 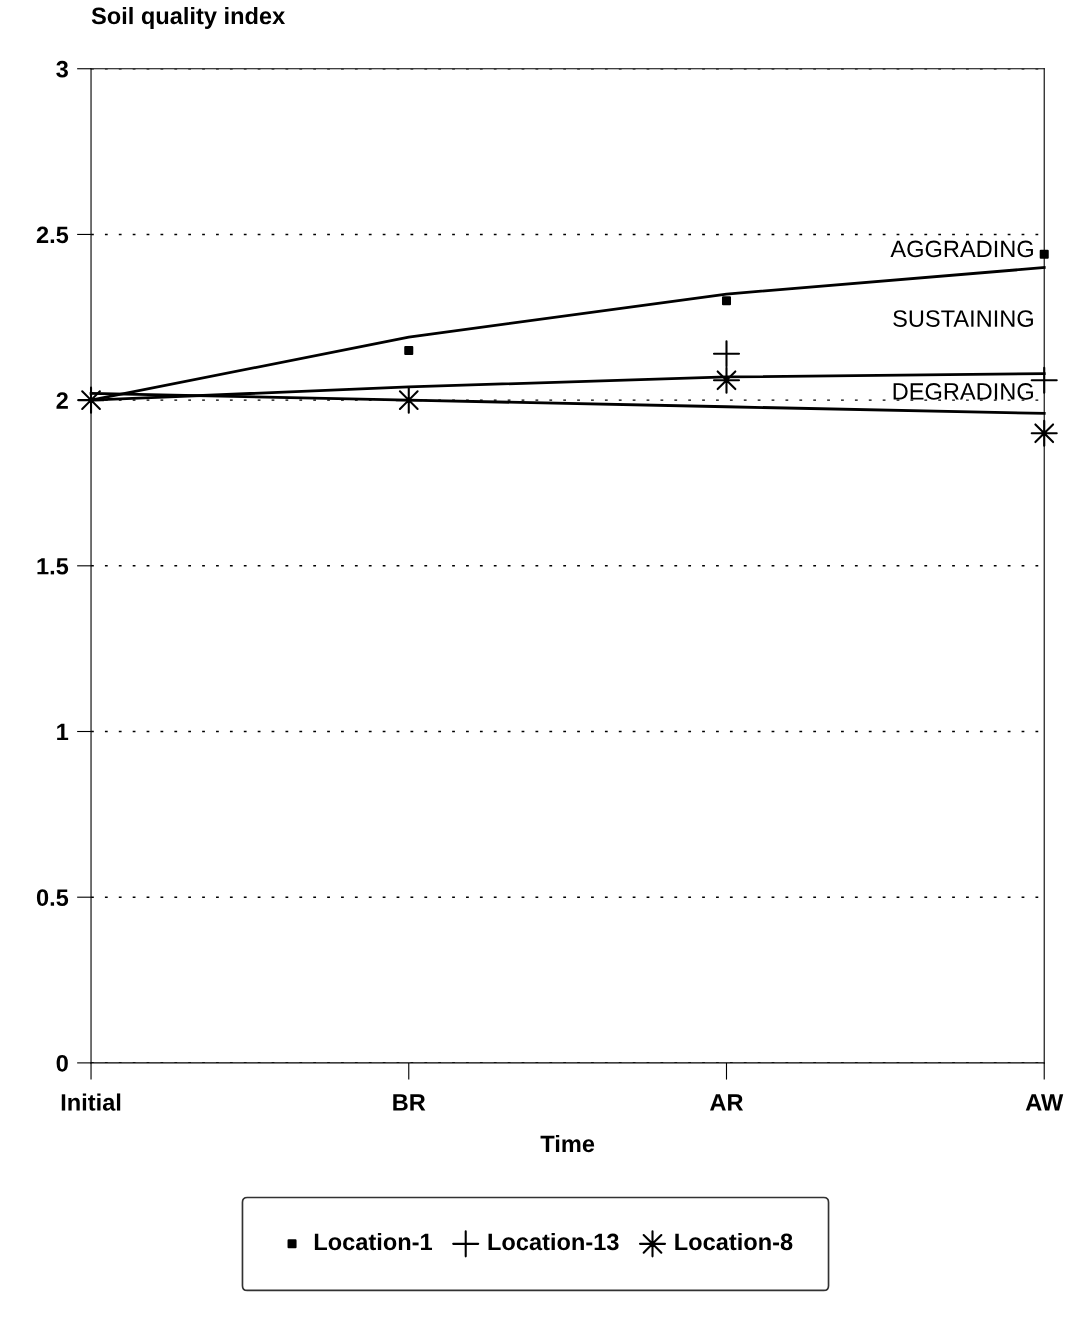 I want to click on y-axis-title: Soil quality index, so click(x=188, y=17).